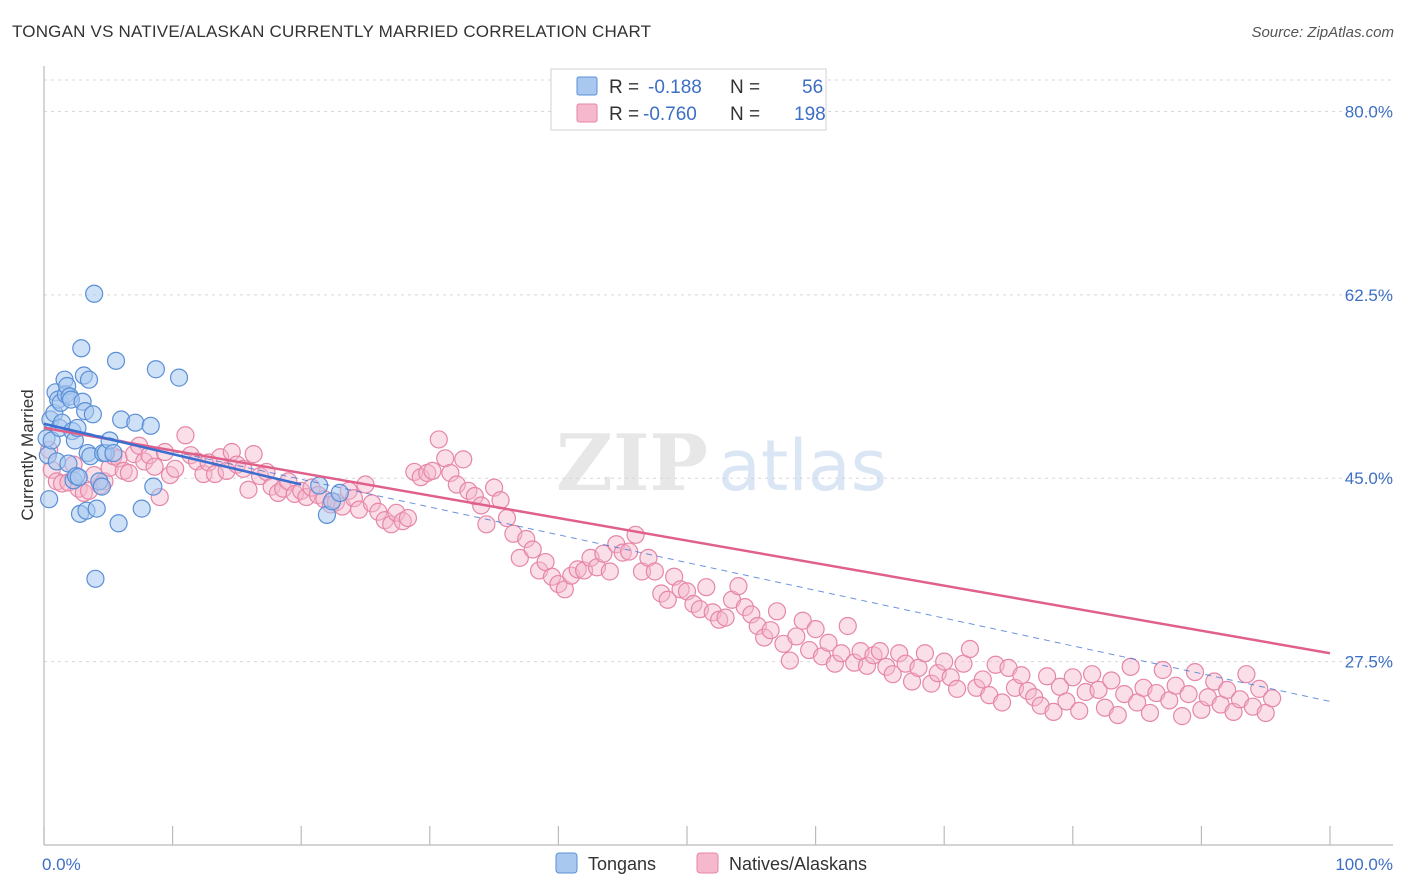 The width and height of the screenshot is (1406, 892). I want to click on tongans-trend-line, so click(172, 454).